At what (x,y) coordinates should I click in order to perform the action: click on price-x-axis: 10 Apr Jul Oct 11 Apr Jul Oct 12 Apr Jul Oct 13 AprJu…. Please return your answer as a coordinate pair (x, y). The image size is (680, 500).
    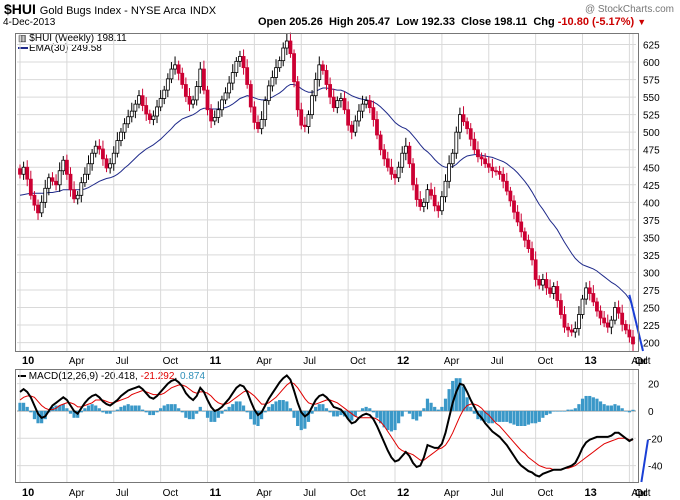
    Looking at the image, I should click on (336, 361).